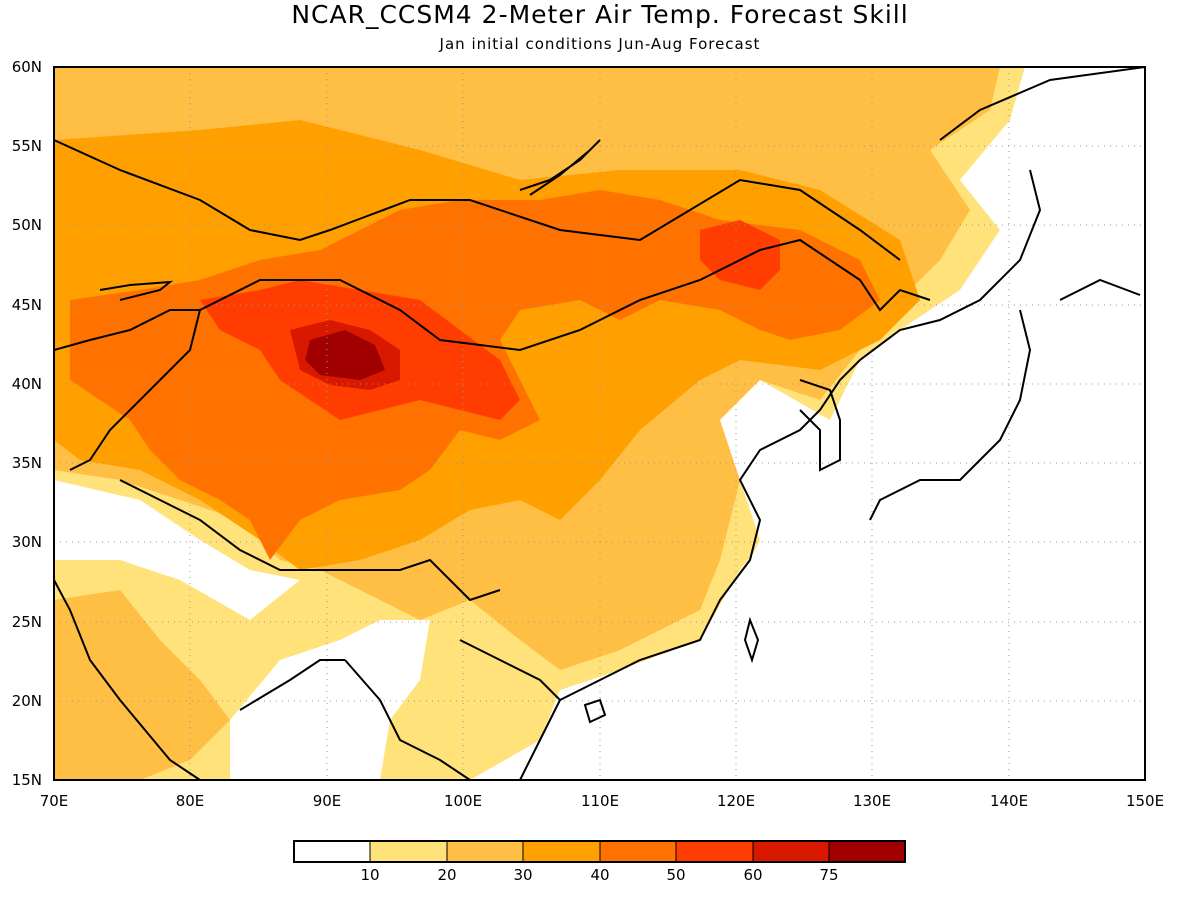 The width and height of the screenshot is (1200, 900). I want to click on lon-tick-90e: 90E, so click(327, 801).